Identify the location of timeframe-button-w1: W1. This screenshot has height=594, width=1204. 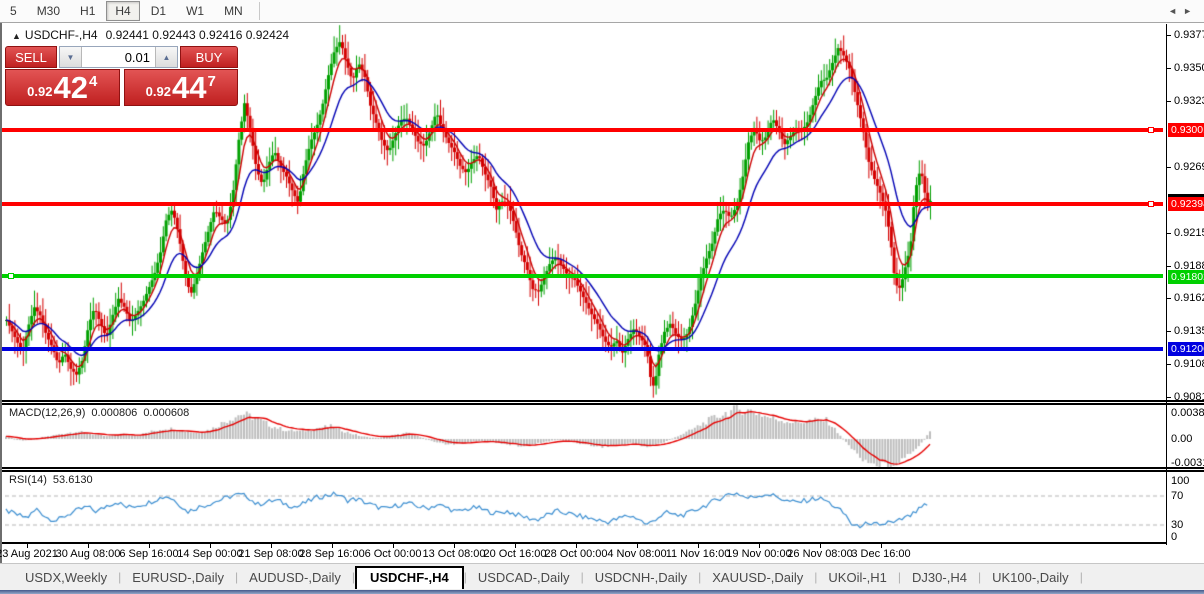
(195, 11).